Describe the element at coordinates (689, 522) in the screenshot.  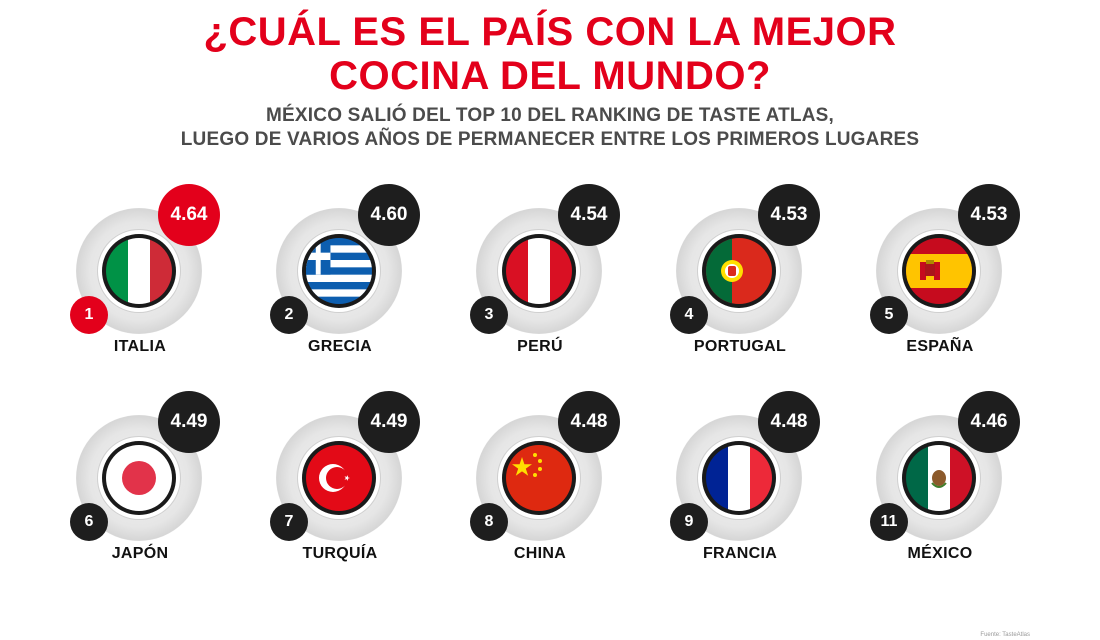
I see `rank-badge: 9` at that location.